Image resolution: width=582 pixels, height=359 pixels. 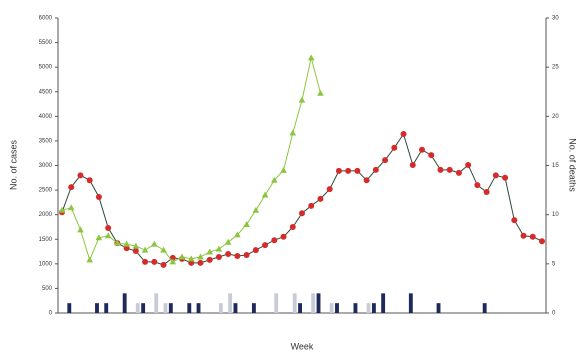 I want to click on y2-tick-label: 10, so click(x=555, y=215).